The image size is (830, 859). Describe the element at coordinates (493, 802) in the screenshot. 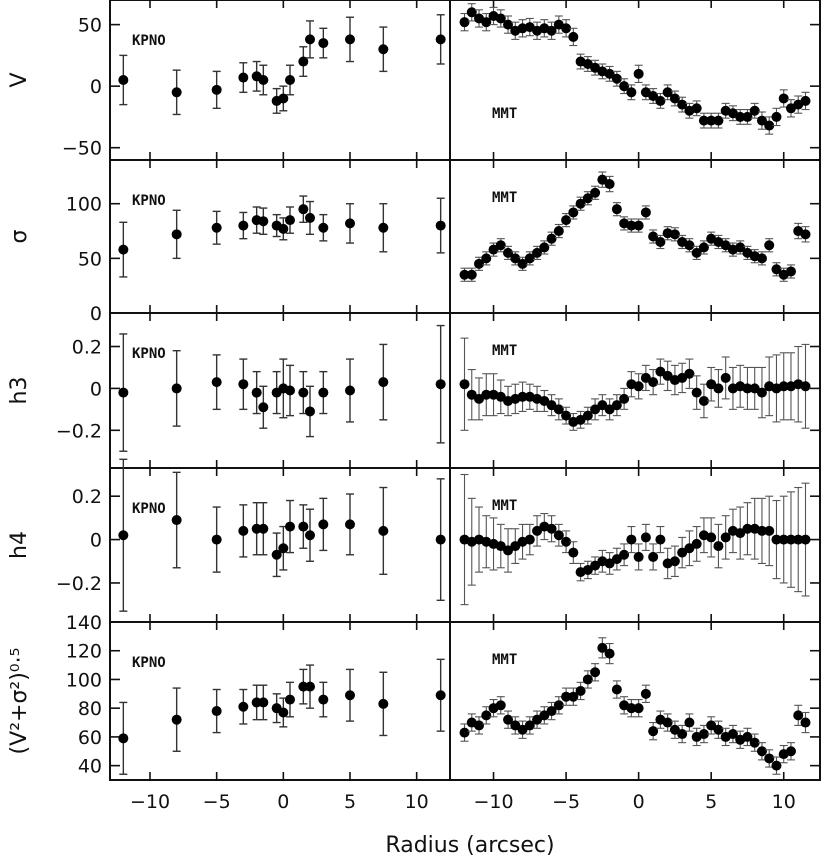

I see `x-tick-label: −10` at that location.